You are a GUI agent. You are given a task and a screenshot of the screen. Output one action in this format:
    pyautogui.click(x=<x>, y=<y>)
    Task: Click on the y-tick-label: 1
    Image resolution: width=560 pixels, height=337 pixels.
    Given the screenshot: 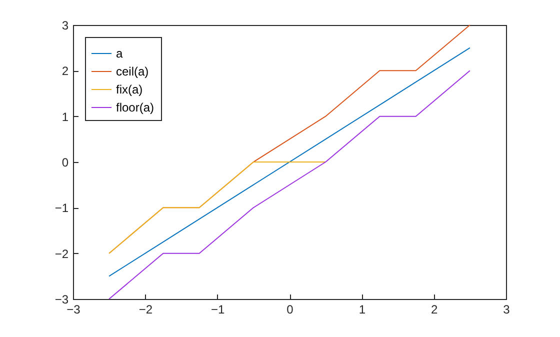 What is the action you would take?
    pyautogui.click(x=65, y=117)
    